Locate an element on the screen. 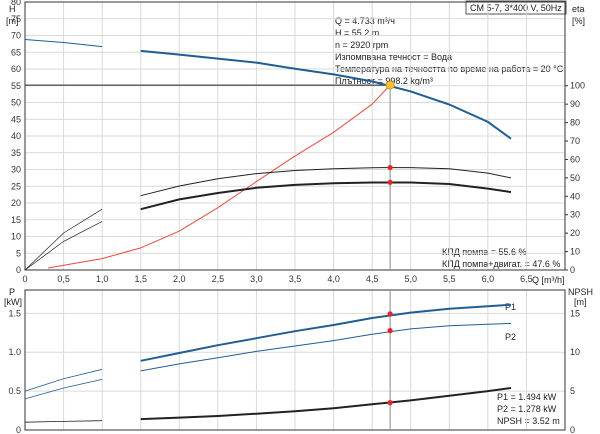  x-tick-label: 3,0 is located at coordinates (256, 279).